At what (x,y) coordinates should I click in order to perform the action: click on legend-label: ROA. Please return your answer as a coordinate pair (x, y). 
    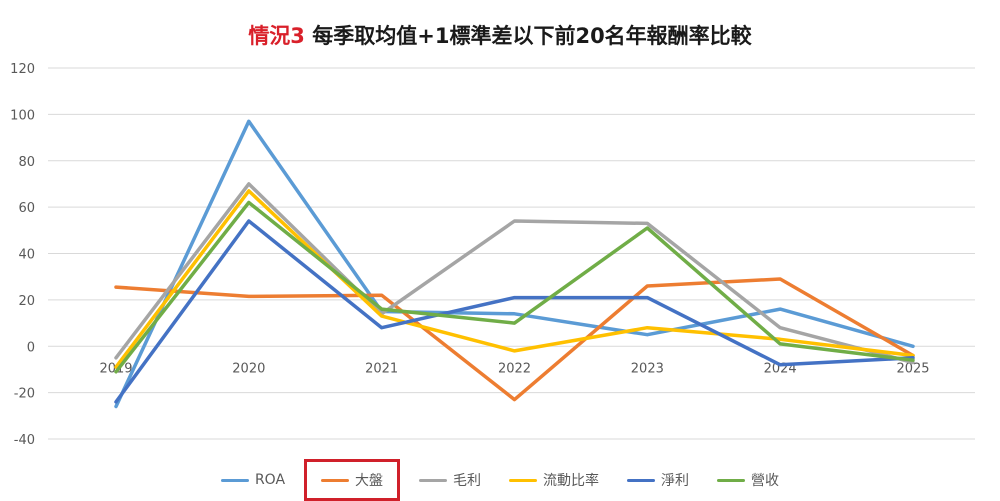
    Looking at the image, I should click on (270, 480).